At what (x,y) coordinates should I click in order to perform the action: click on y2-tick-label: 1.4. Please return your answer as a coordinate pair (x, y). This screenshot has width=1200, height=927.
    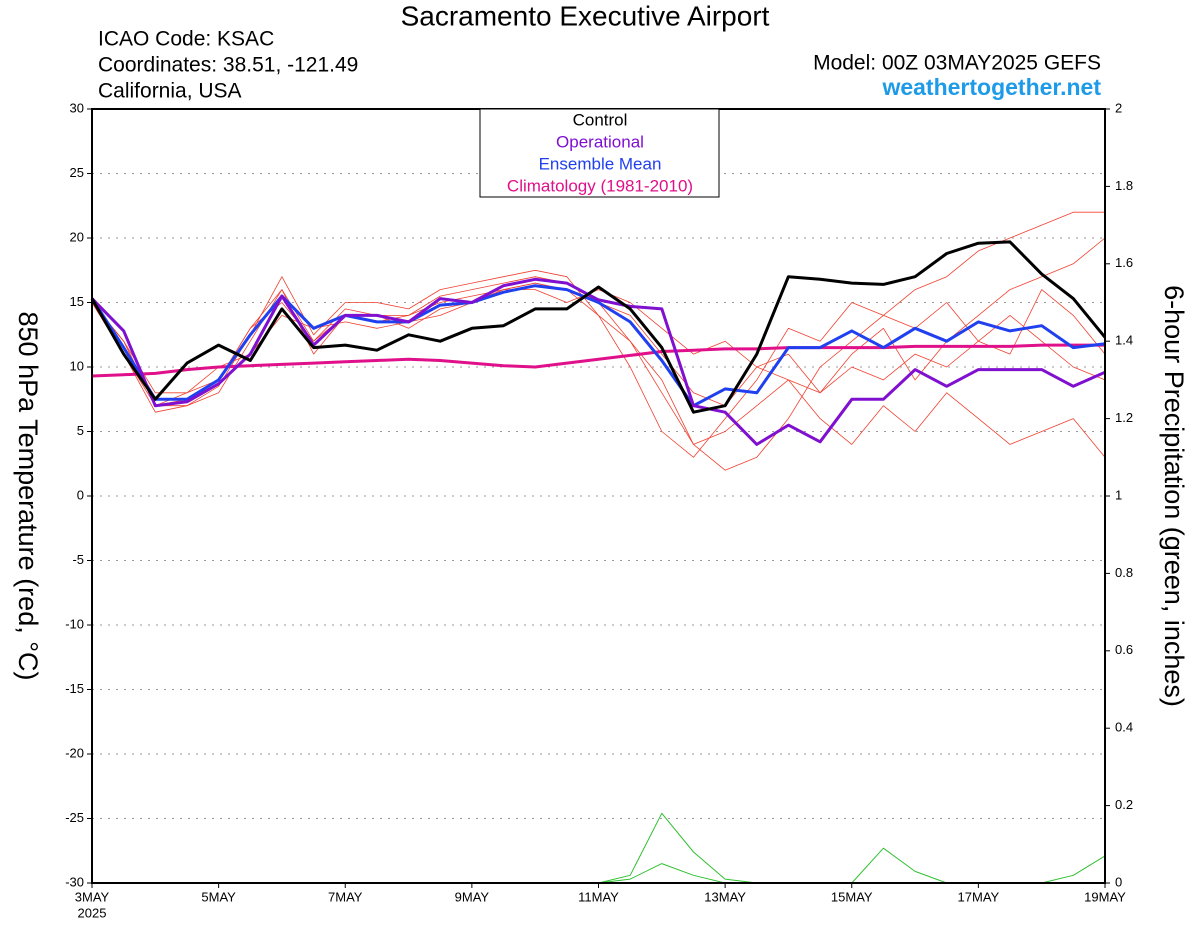
    Looking at the image, I should click on (1124, 340).